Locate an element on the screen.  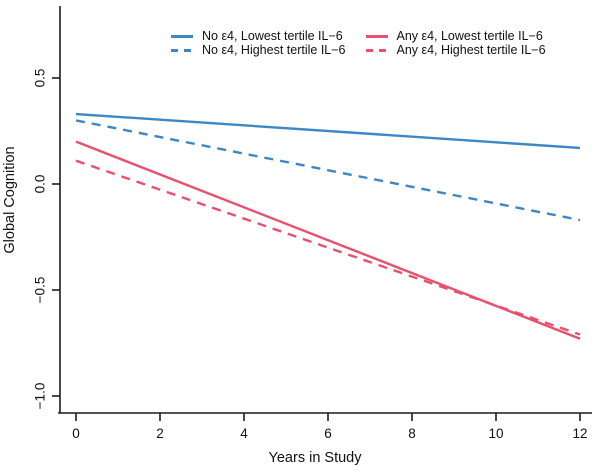
x-tick-label: 2 is located at coordinates (160, 433).